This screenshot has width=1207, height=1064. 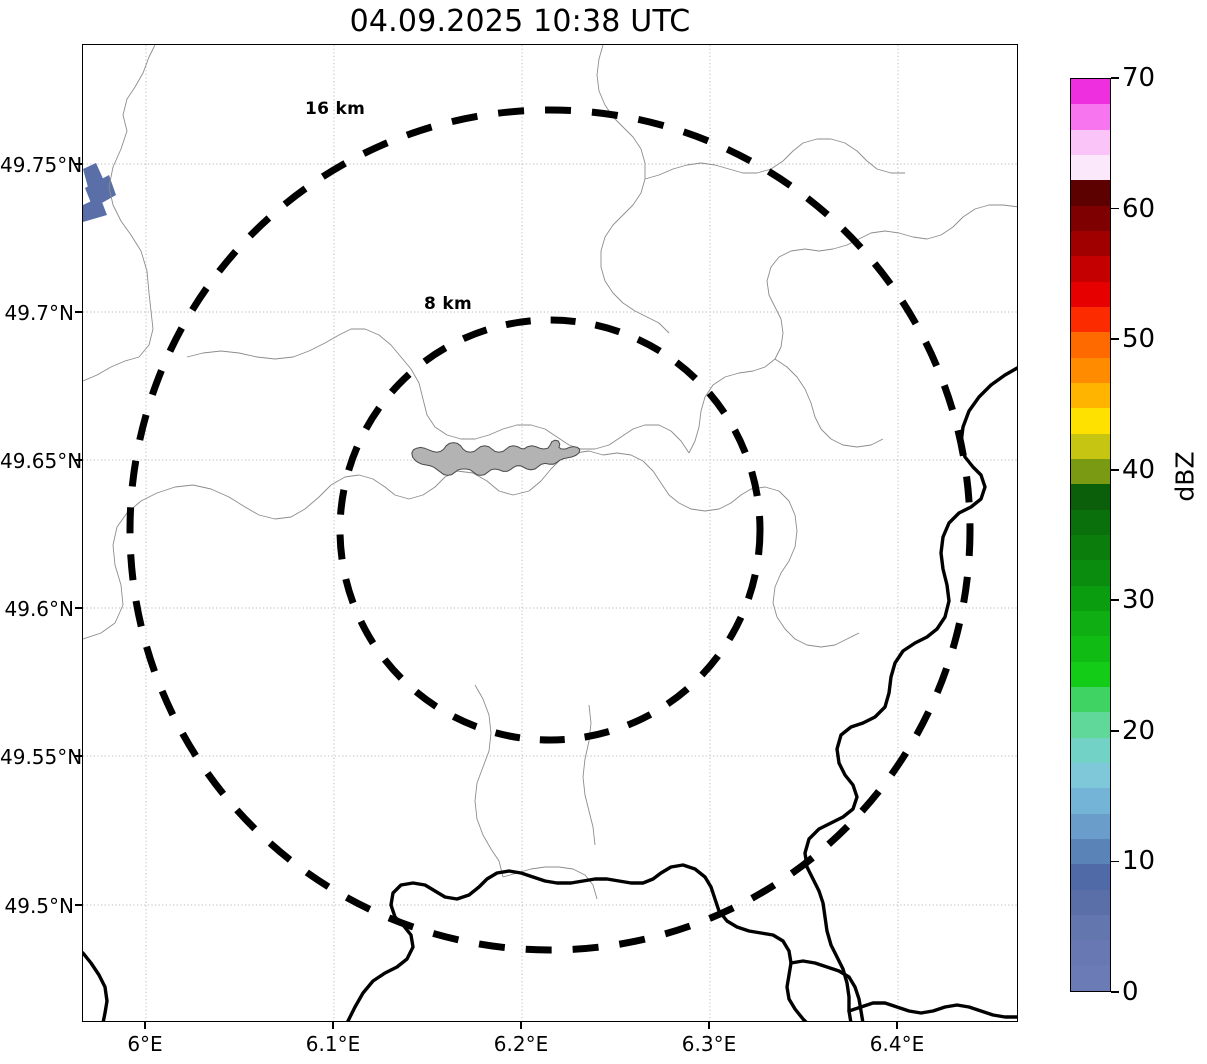 I want to click on ytick-label-0: 49.75°N, so click(x=41, y=165).